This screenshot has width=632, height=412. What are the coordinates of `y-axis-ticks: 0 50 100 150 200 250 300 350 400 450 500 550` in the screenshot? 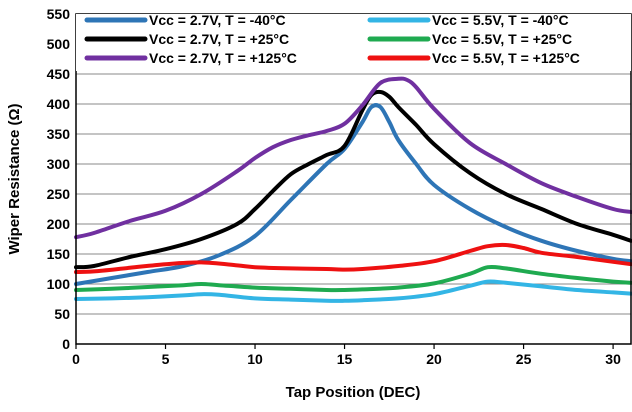 It's located at (59, 179).